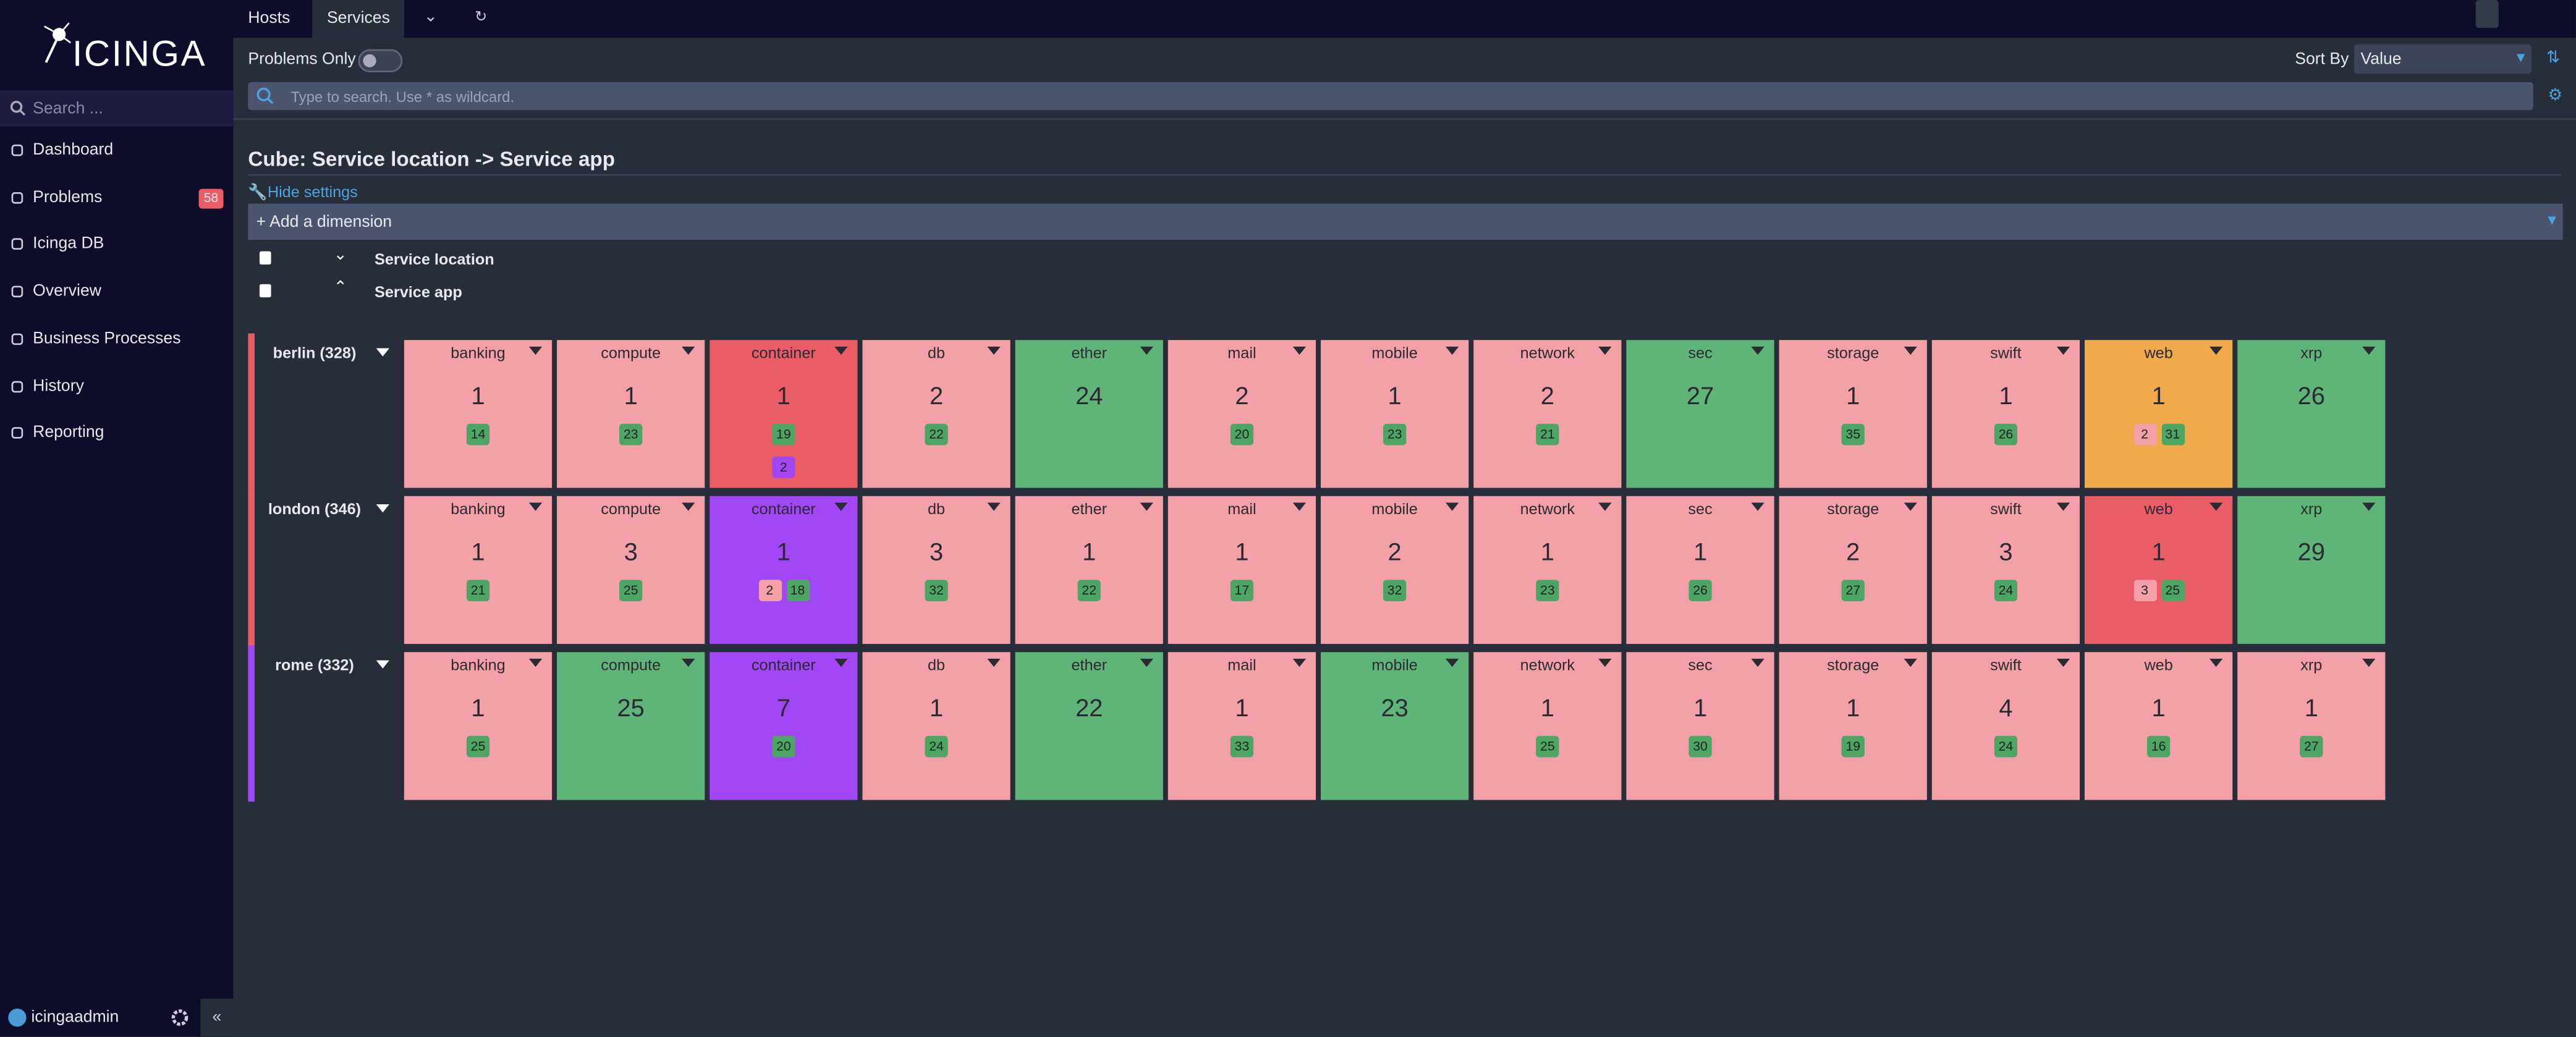  Describe the element at coordinates (1089, 570) in the screenshot. I see `cube-cell: ether 1 22` at that location.